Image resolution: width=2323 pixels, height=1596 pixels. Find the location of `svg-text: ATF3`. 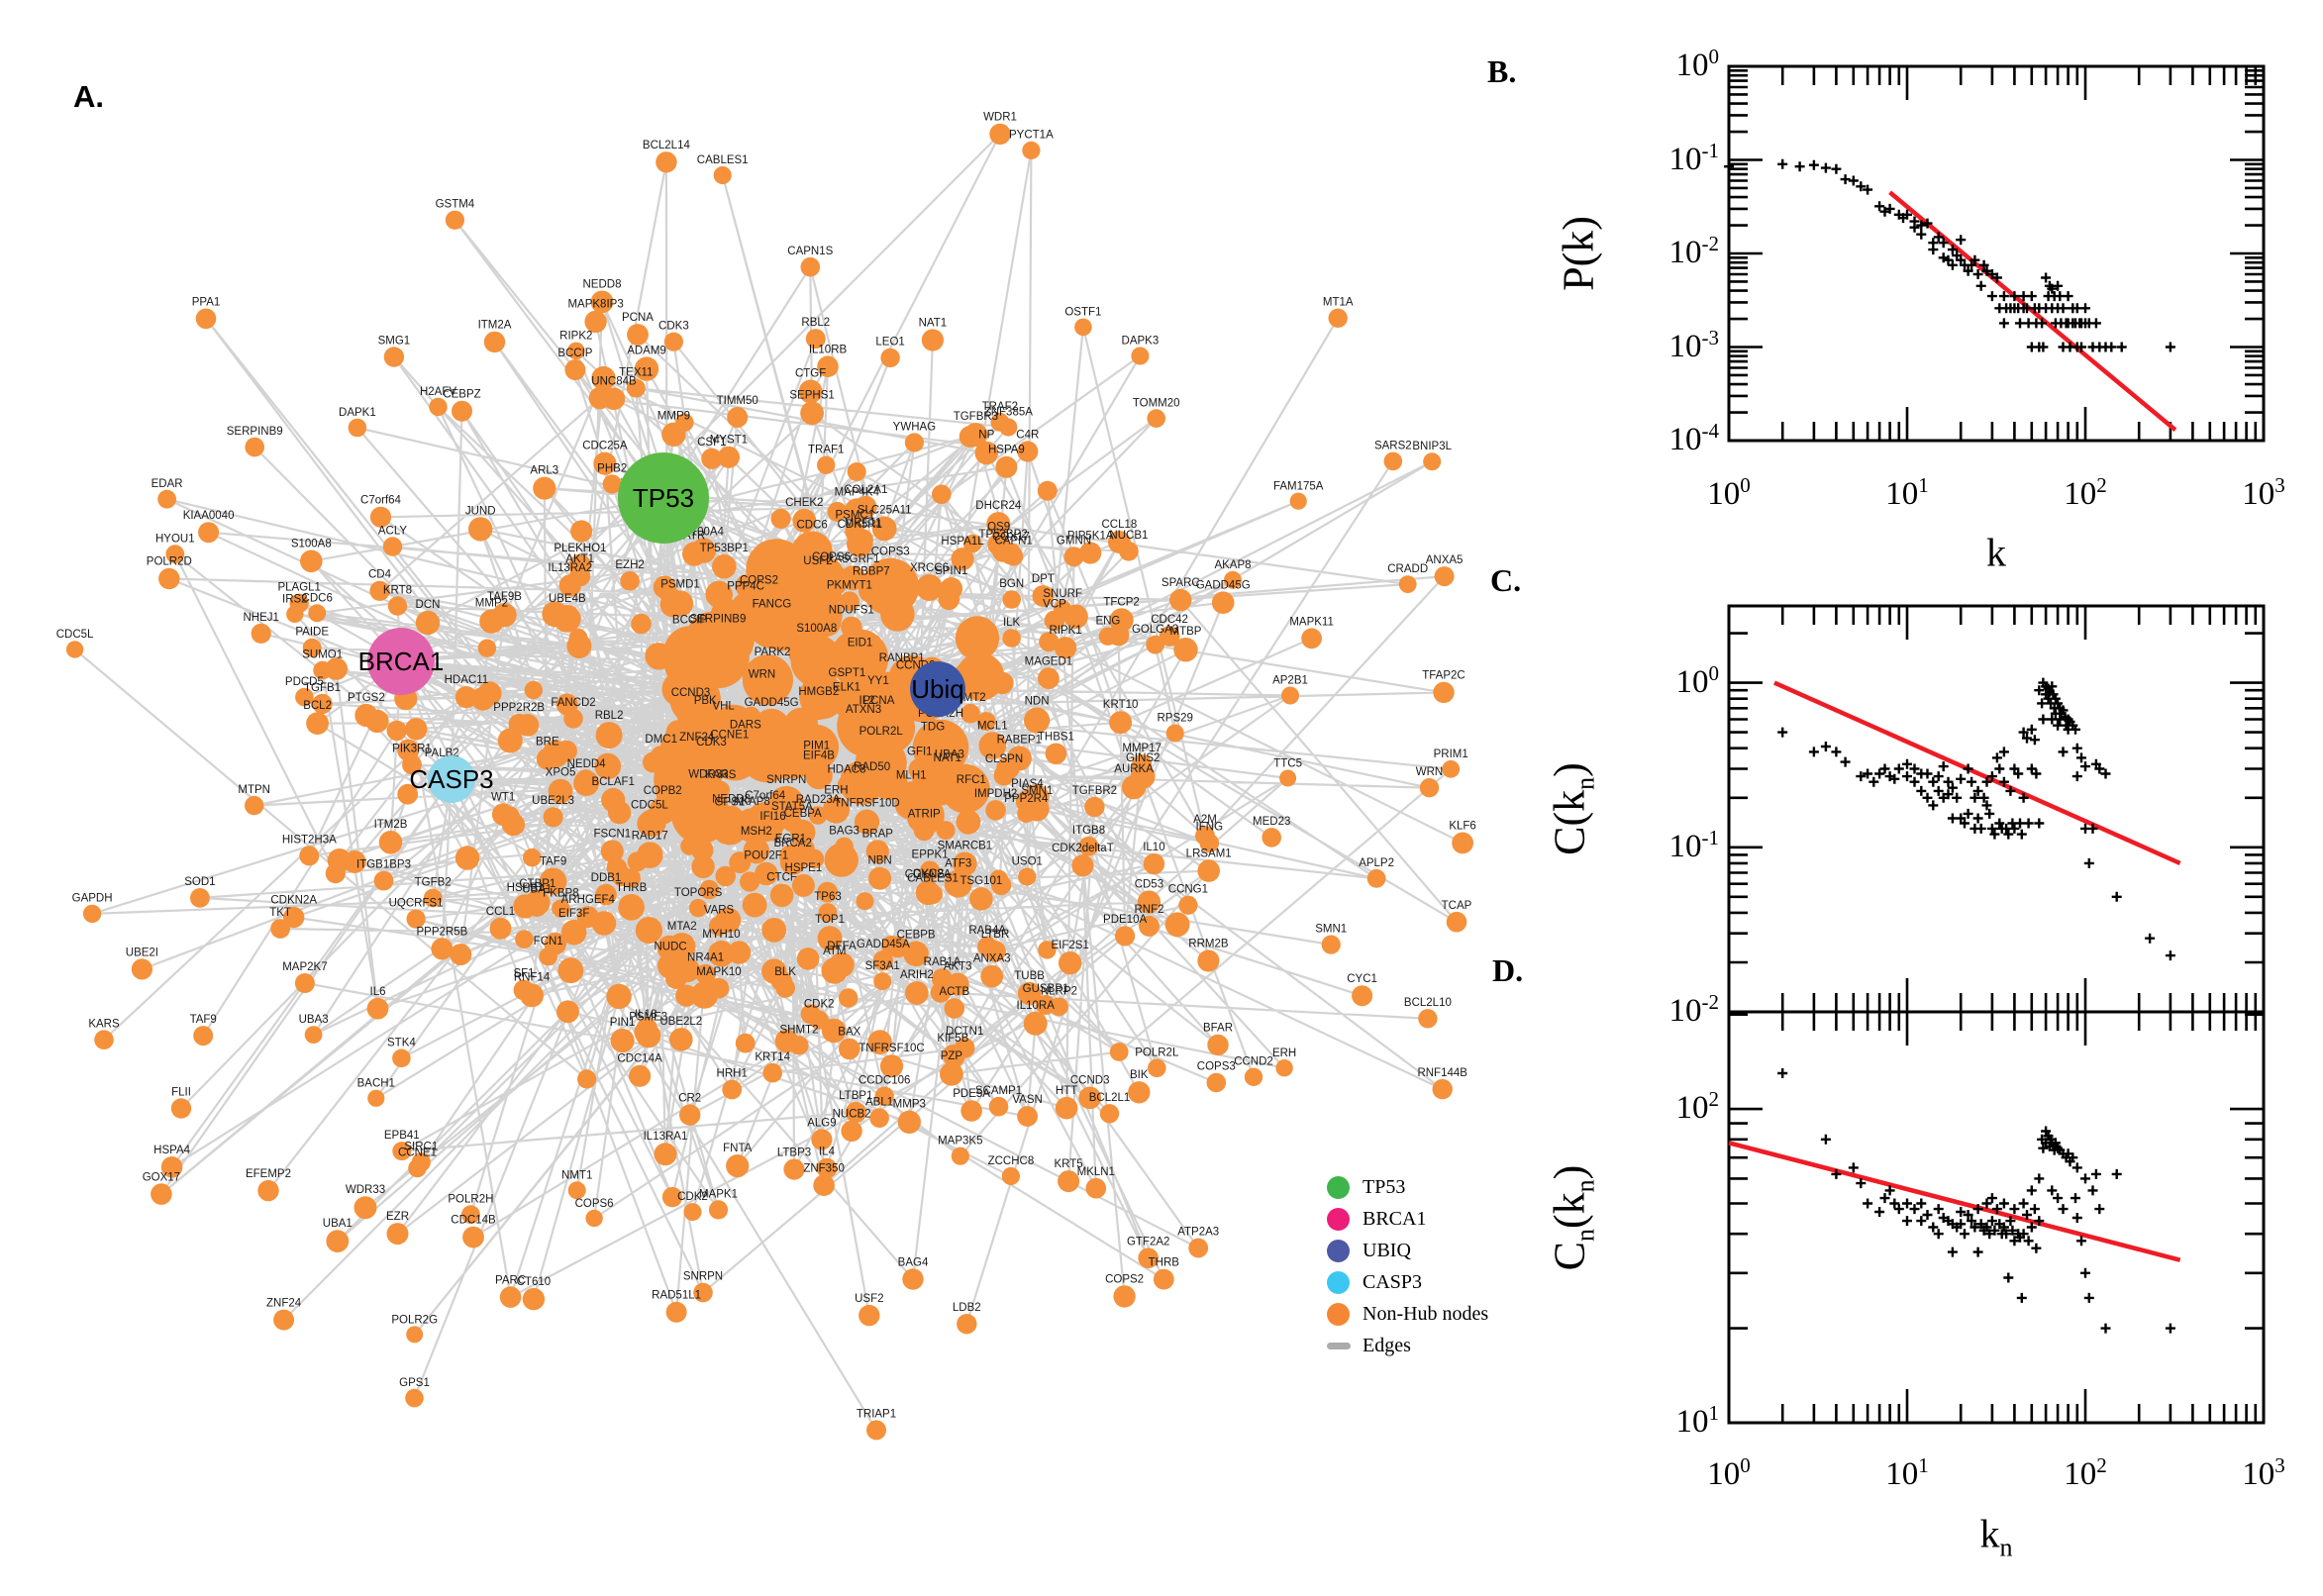

svg-text: ATF3 is located at coordinates (958, 864).